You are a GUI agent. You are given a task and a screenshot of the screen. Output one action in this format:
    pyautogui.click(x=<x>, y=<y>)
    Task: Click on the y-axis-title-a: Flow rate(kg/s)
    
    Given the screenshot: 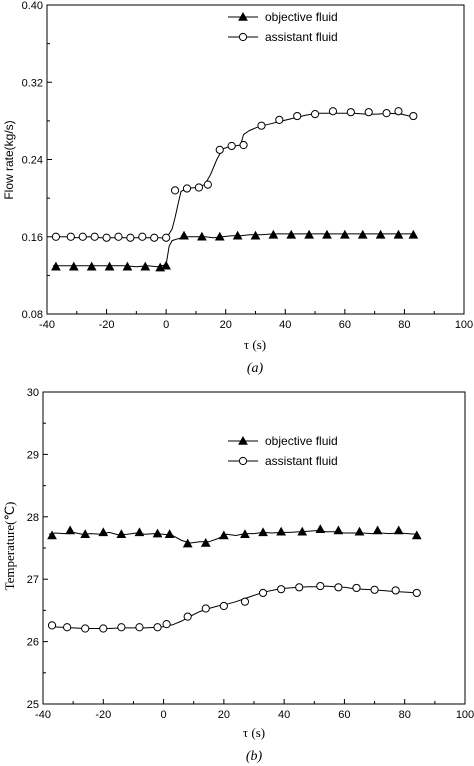 What is the action you would take?
    pyautogui.click(x=9, y=159)
    